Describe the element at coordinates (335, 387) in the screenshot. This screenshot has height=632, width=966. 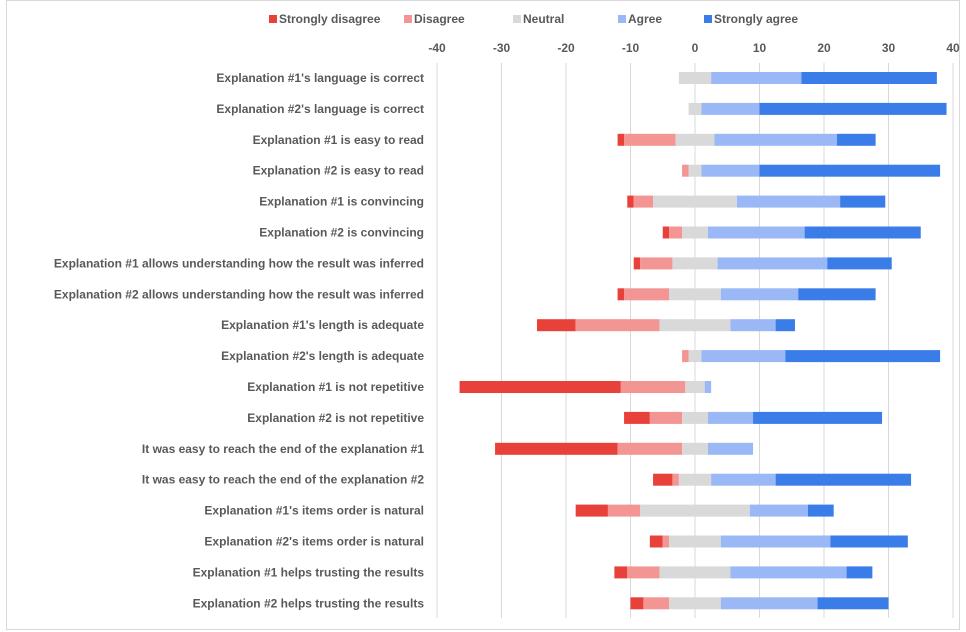
I see `category-label: Explanation #1 is not repetitive` at that location.